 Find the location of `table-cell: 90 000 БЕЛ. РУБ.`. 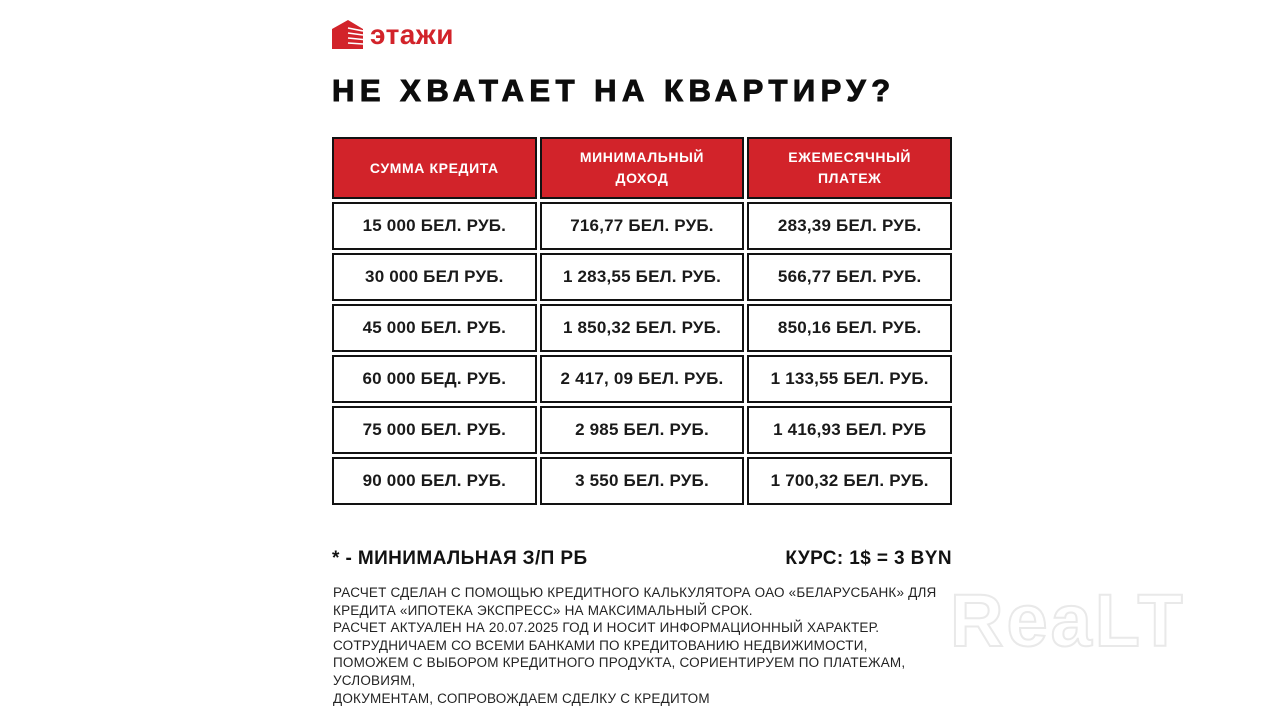

table-cell: 90 000 БЕЛ. РУБ. is located at coordinates (434, 481).